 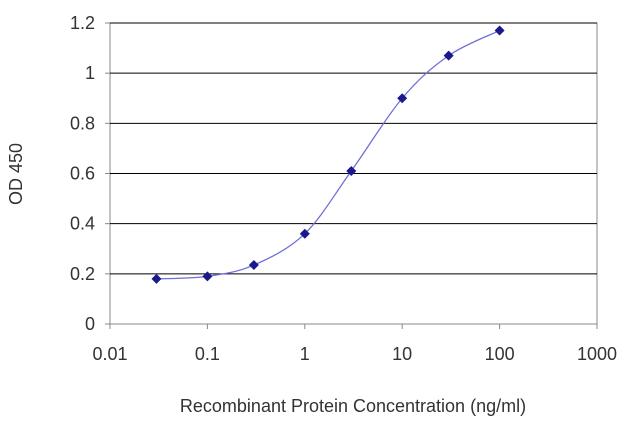 I want to click on y-tick-label: 0.2, so click(x=82, y=274).